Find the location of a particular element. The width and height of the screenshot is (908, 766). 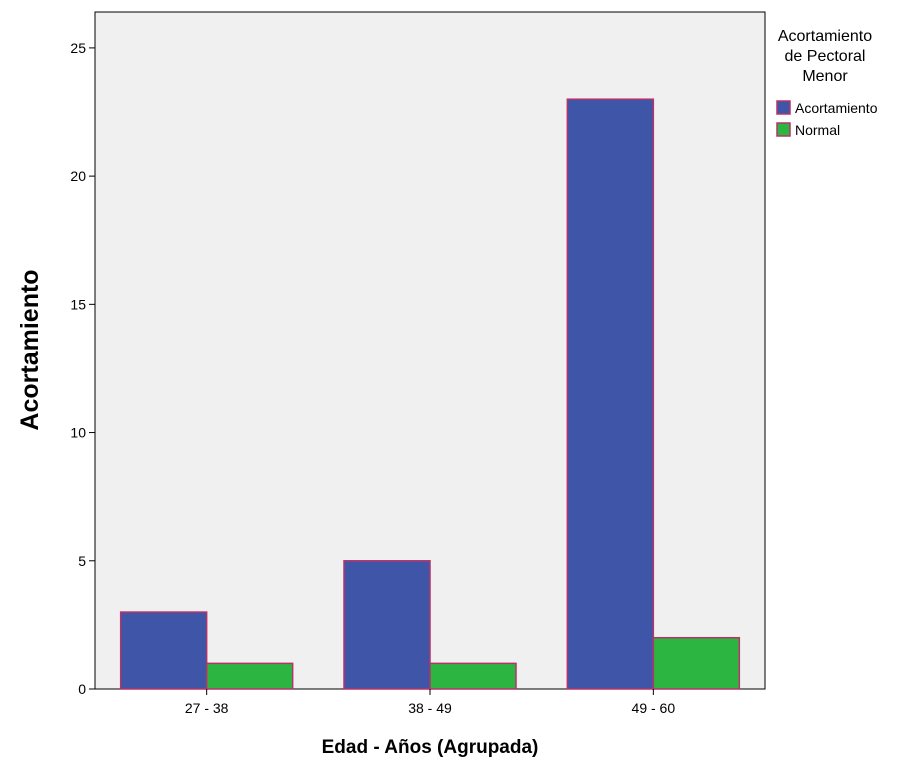

y-tick-label-5: 25 is located at coordinates (78, 48).